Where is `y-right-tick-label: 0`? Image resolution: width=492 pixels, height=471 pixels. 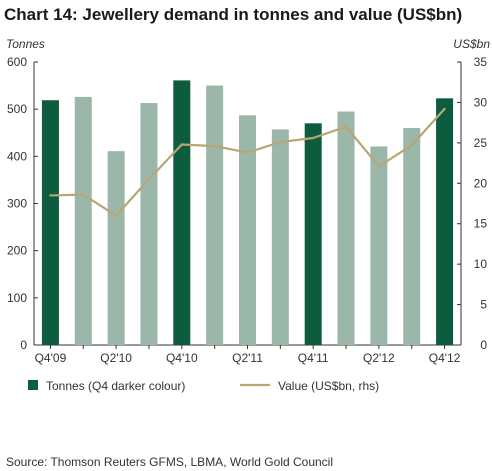 y-right-tick-label: 0 is located at coordinates (483, 345).